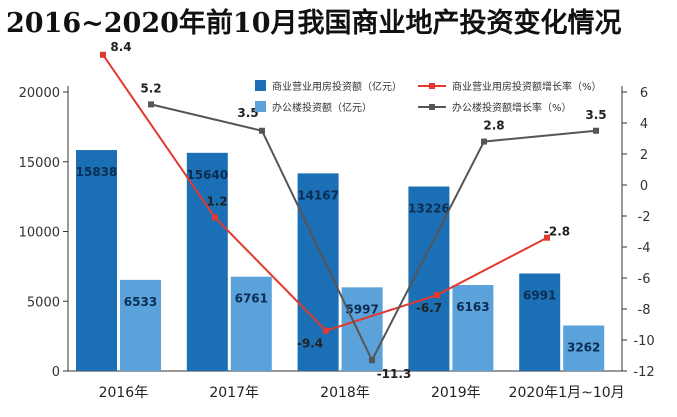 This screenshot has height=417, width=677. I want to click on left-tick-label: 5000, so click(43, 302).